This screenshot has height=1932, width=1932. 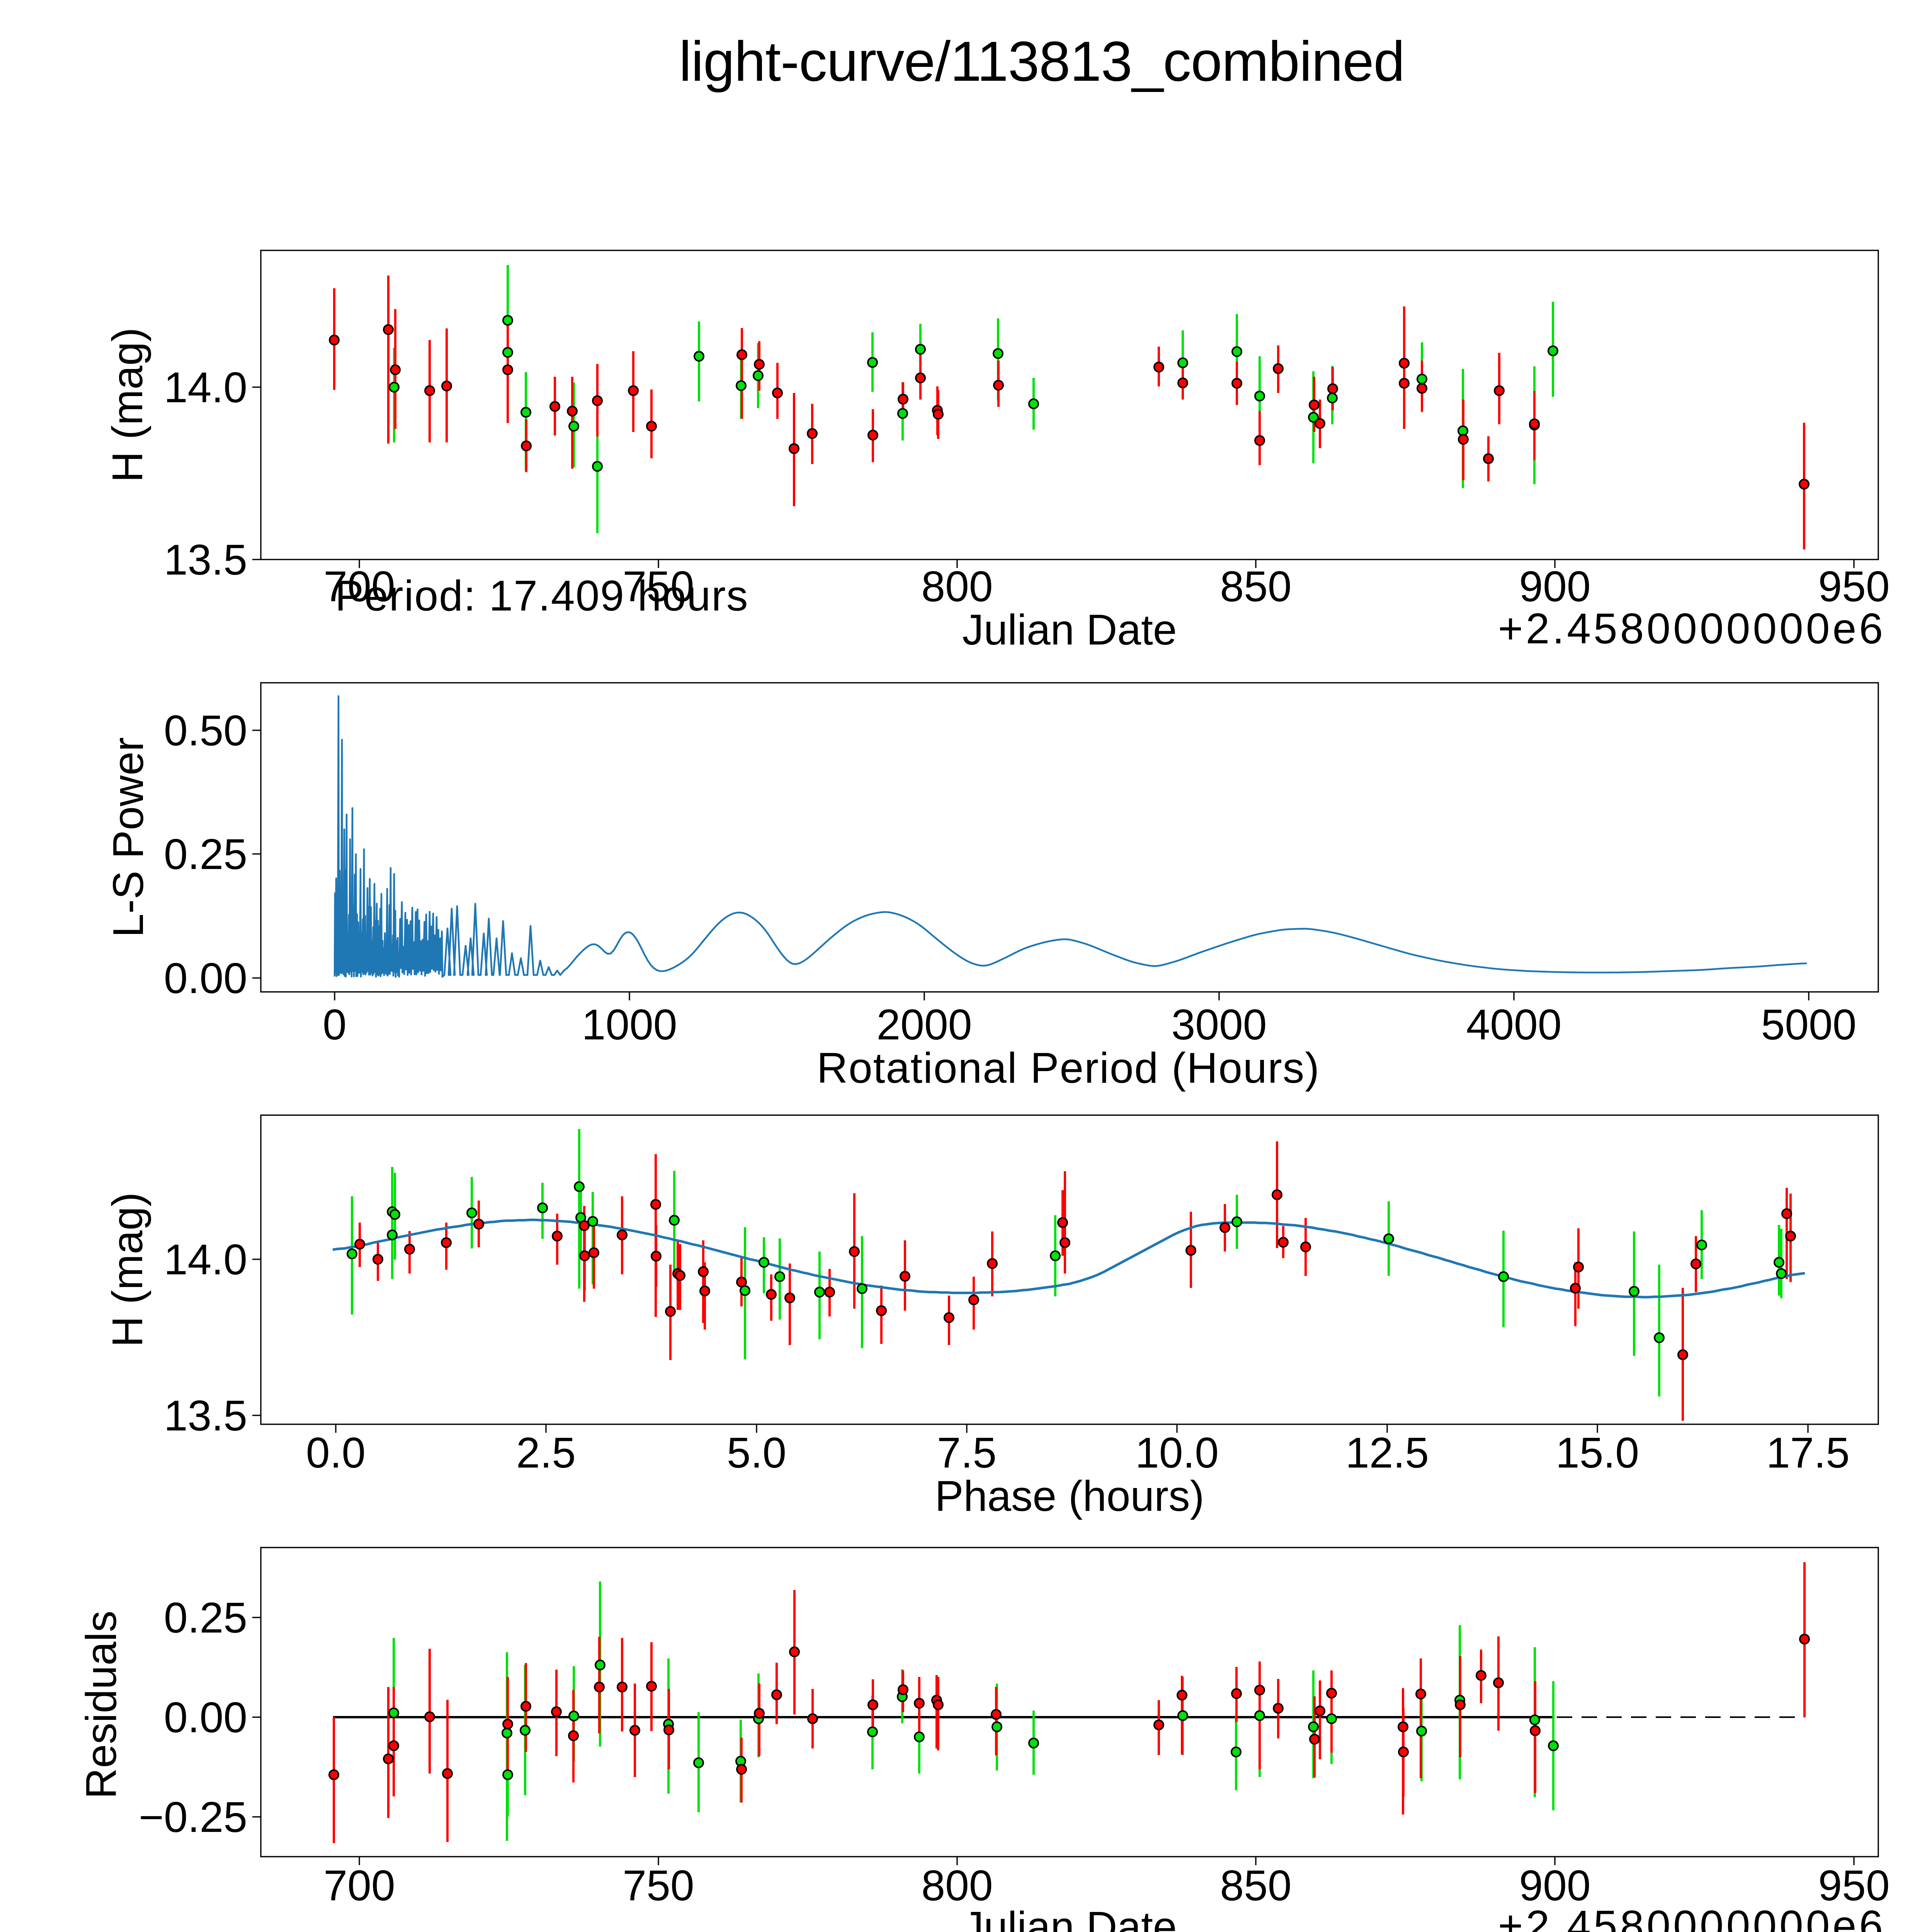 I want to click on svg-text: 0.50, so click(x=205, y=731).